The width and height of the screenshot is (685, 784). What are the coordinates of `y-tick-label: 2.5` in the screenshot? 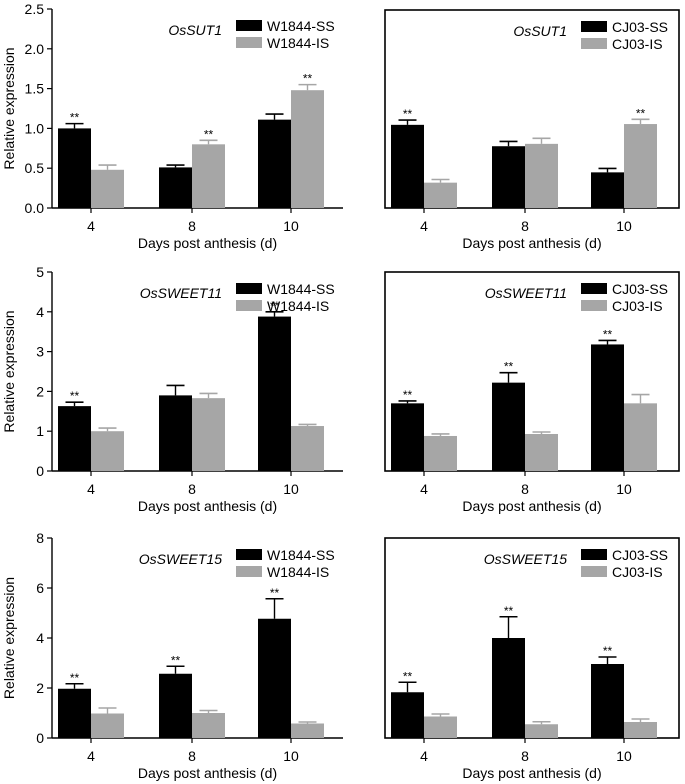 It's located at (35, 9).